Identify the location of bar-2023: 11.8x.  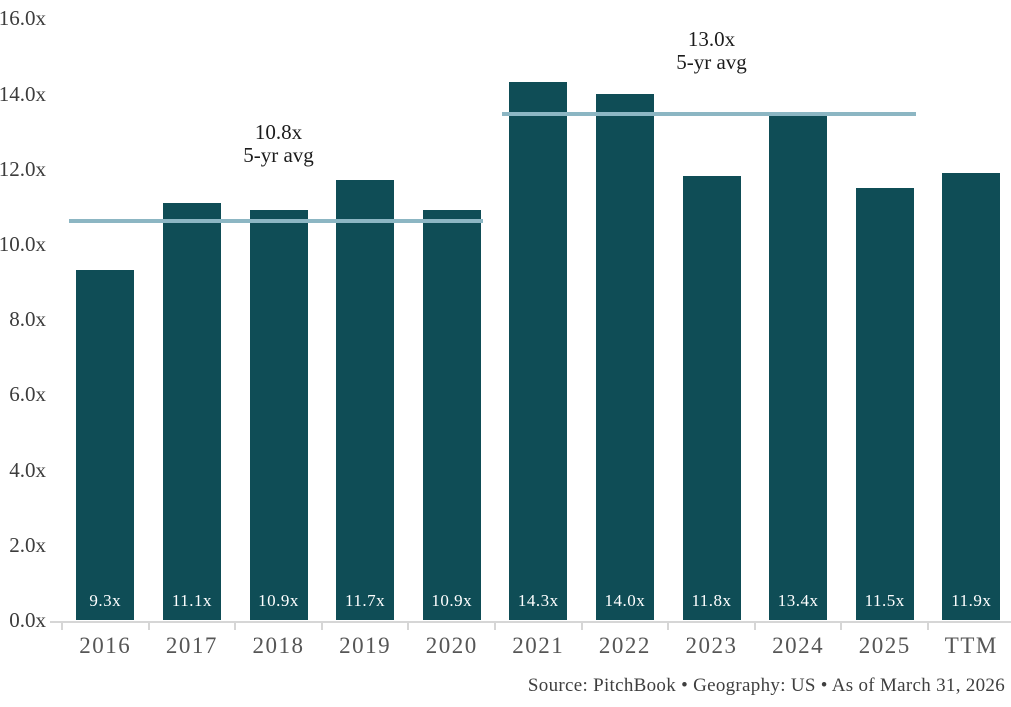
(711, 398).